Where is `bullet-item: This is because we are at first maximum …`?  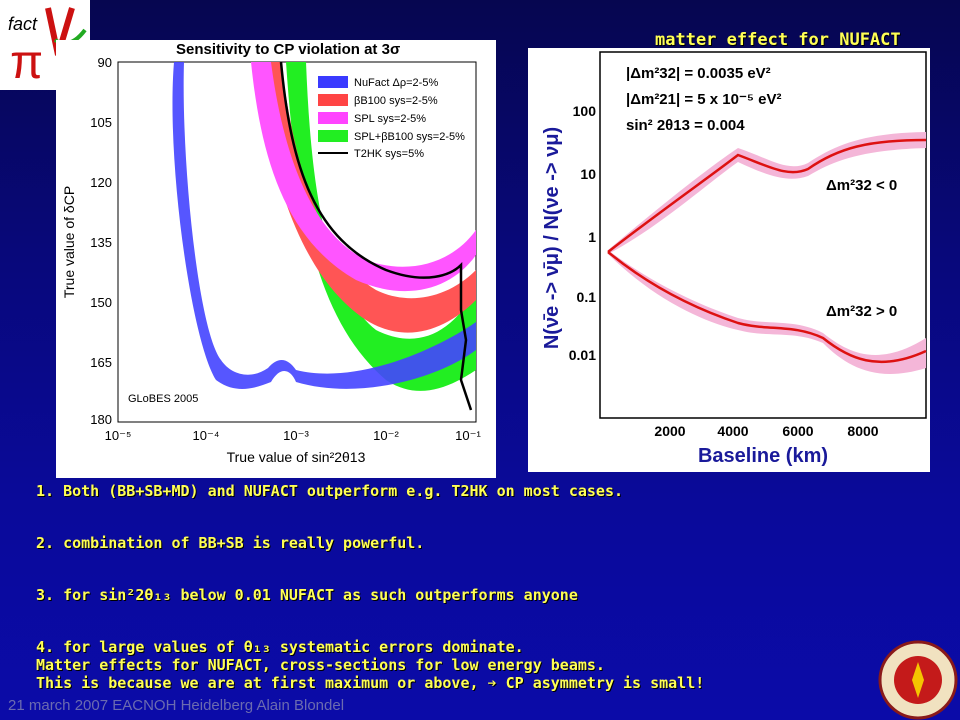
bullet-item: This is because we are at first maximum … is located at coordinates (370, 683).